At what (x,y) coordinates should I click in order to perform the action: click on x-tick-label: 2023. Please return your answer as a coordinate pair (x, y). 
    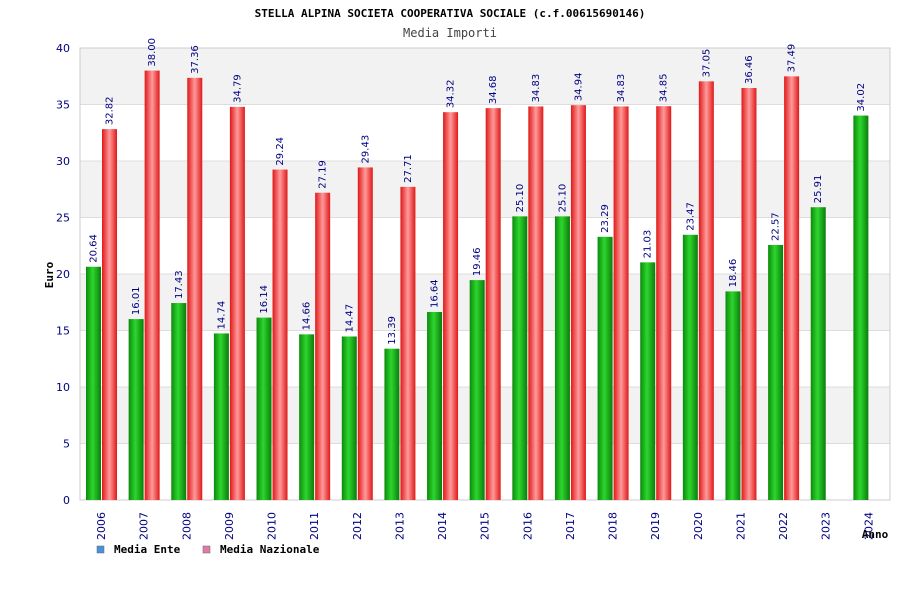
    Looking at the image, I should click on (826, 526).